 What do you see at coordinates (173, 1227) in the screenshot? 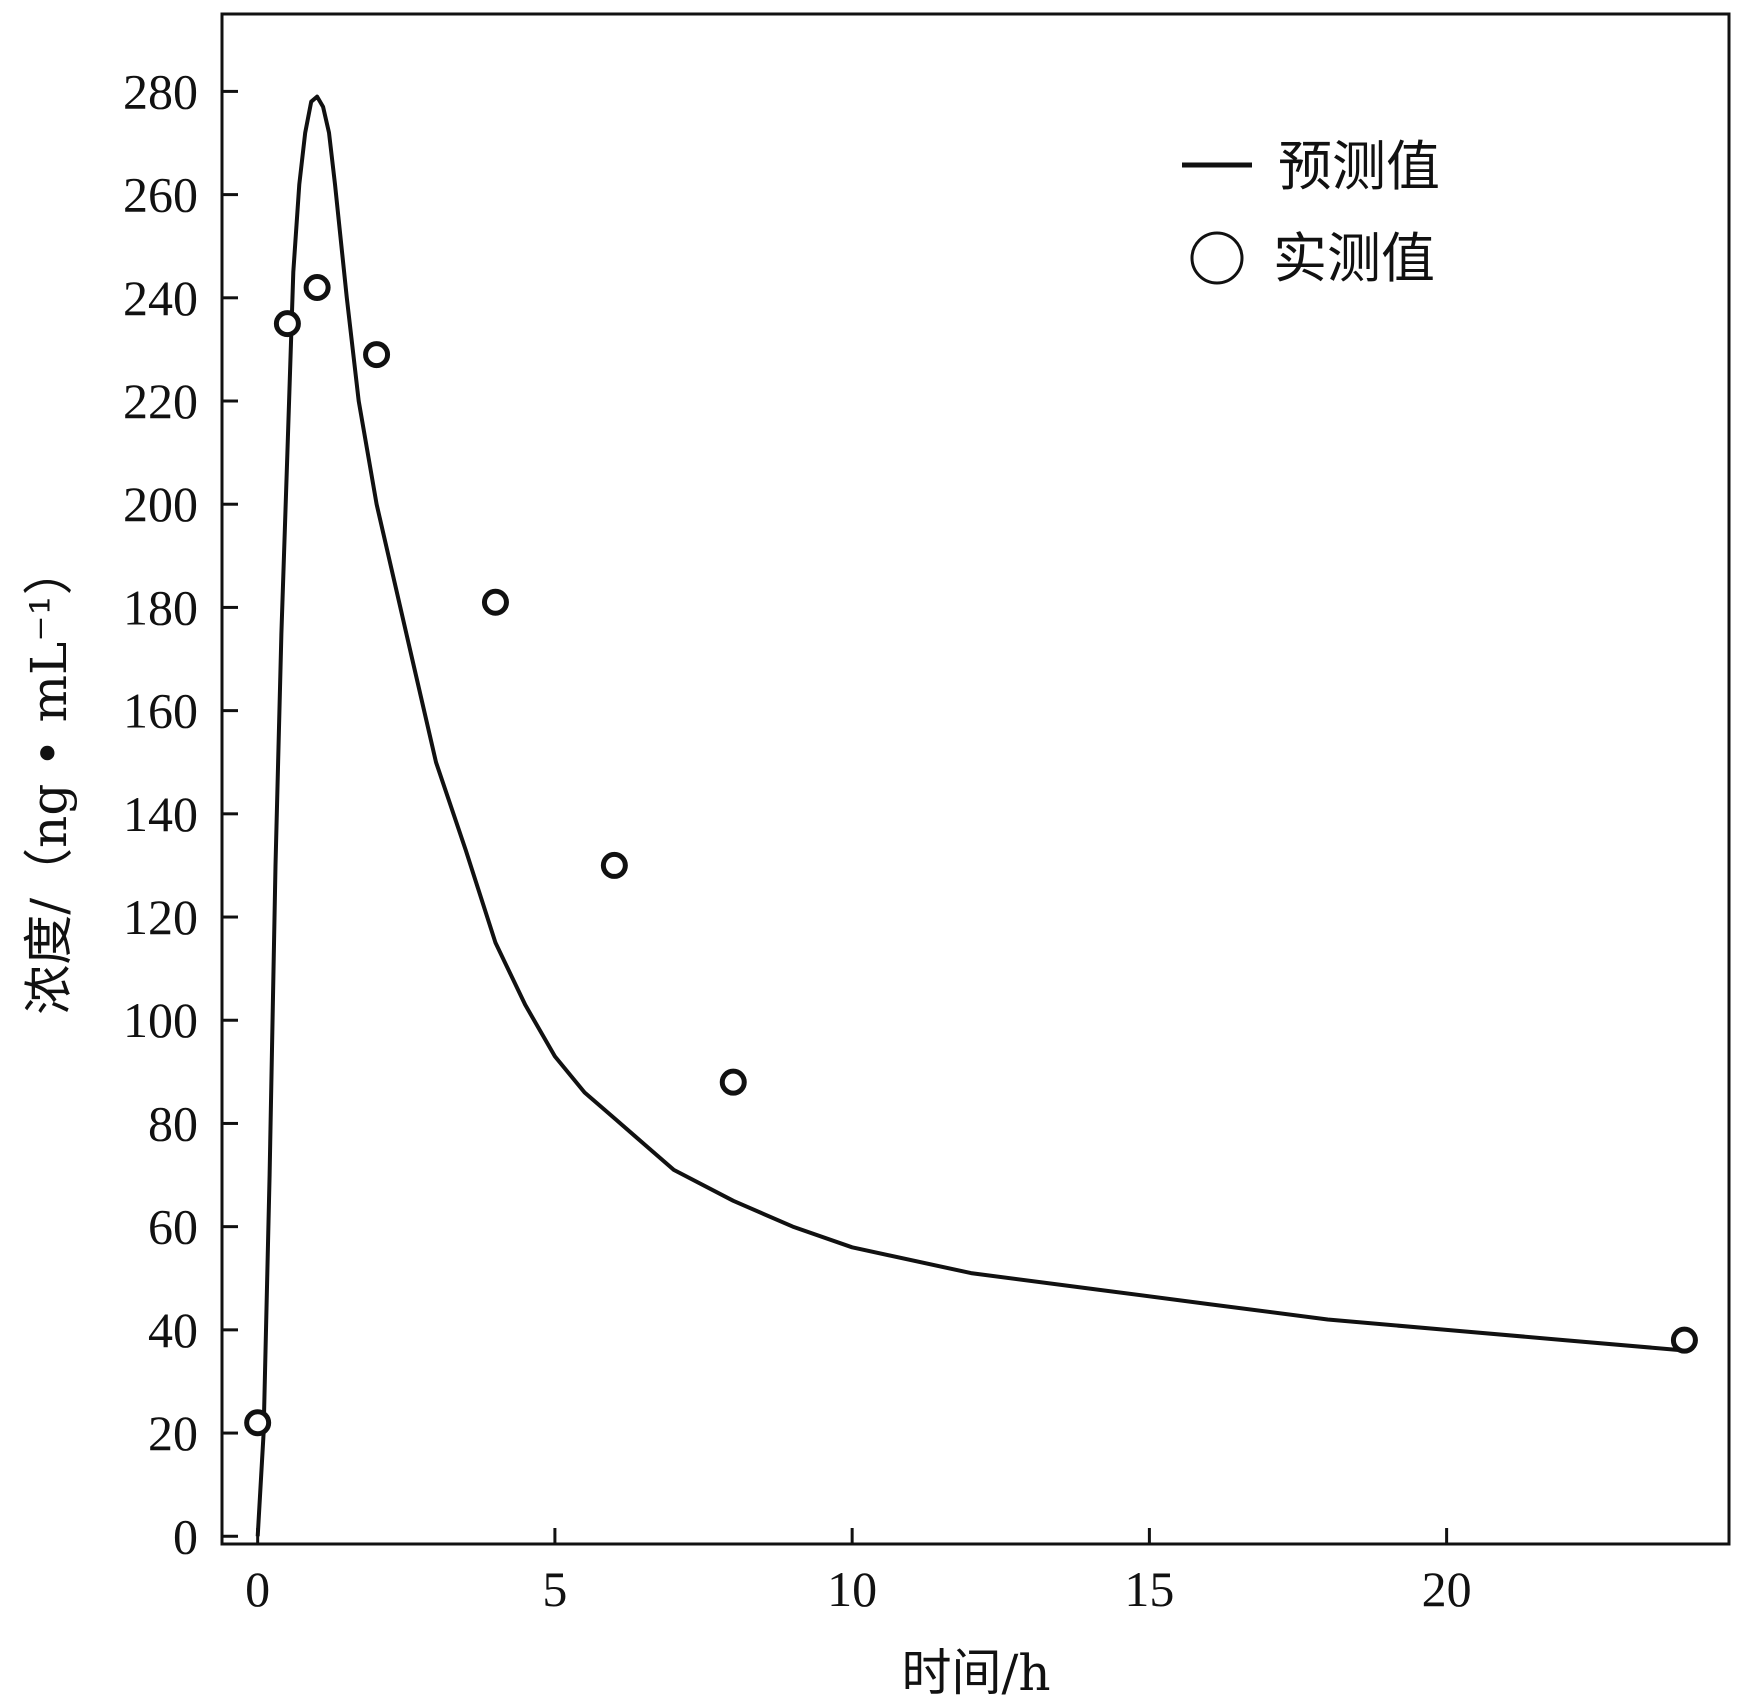
I see `y-tick-label: 60` at bounding box center [173, 1227].